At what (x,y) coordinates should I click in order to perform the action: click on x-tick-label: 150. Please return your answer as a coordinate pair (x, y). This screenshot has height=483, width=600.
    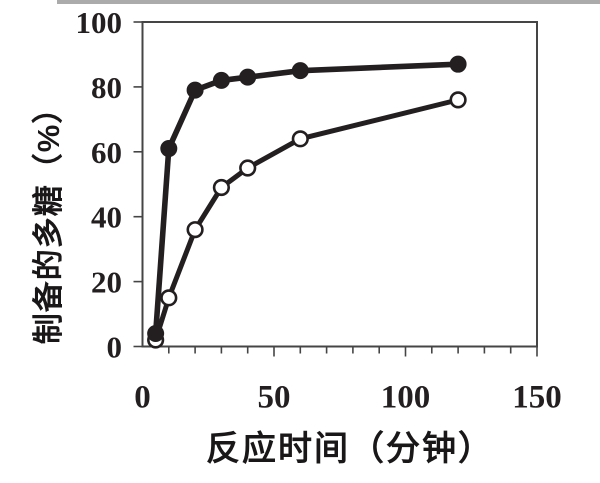
    Looking at the image, I should click on (537, 398).